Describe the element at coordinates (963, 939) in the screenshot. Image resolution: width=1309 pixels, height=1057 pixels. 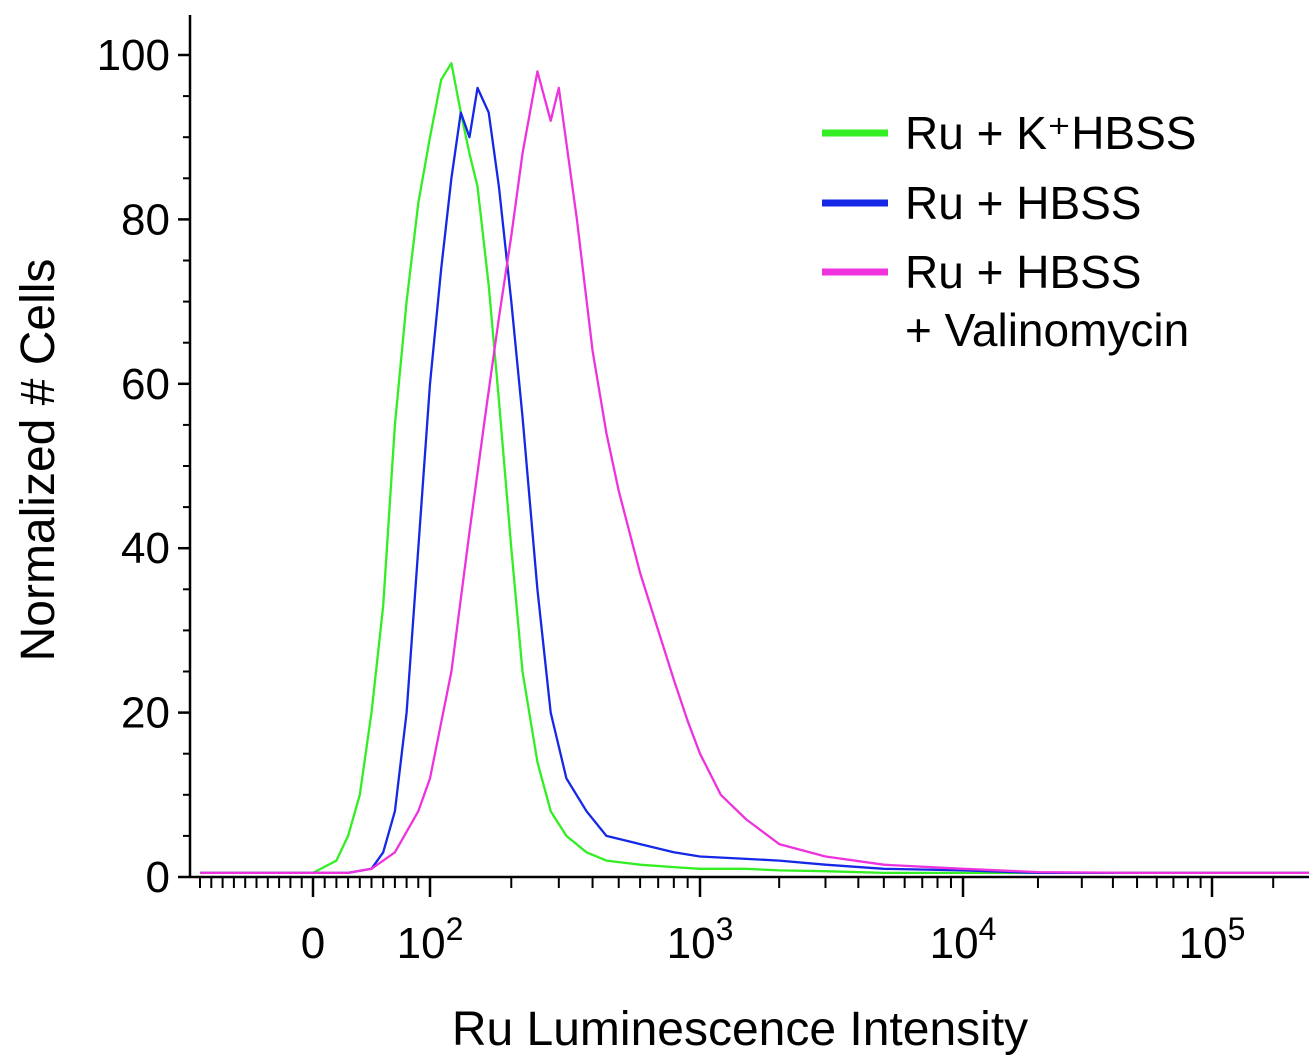
I see `x-tick-label: 10⁴` at that location.